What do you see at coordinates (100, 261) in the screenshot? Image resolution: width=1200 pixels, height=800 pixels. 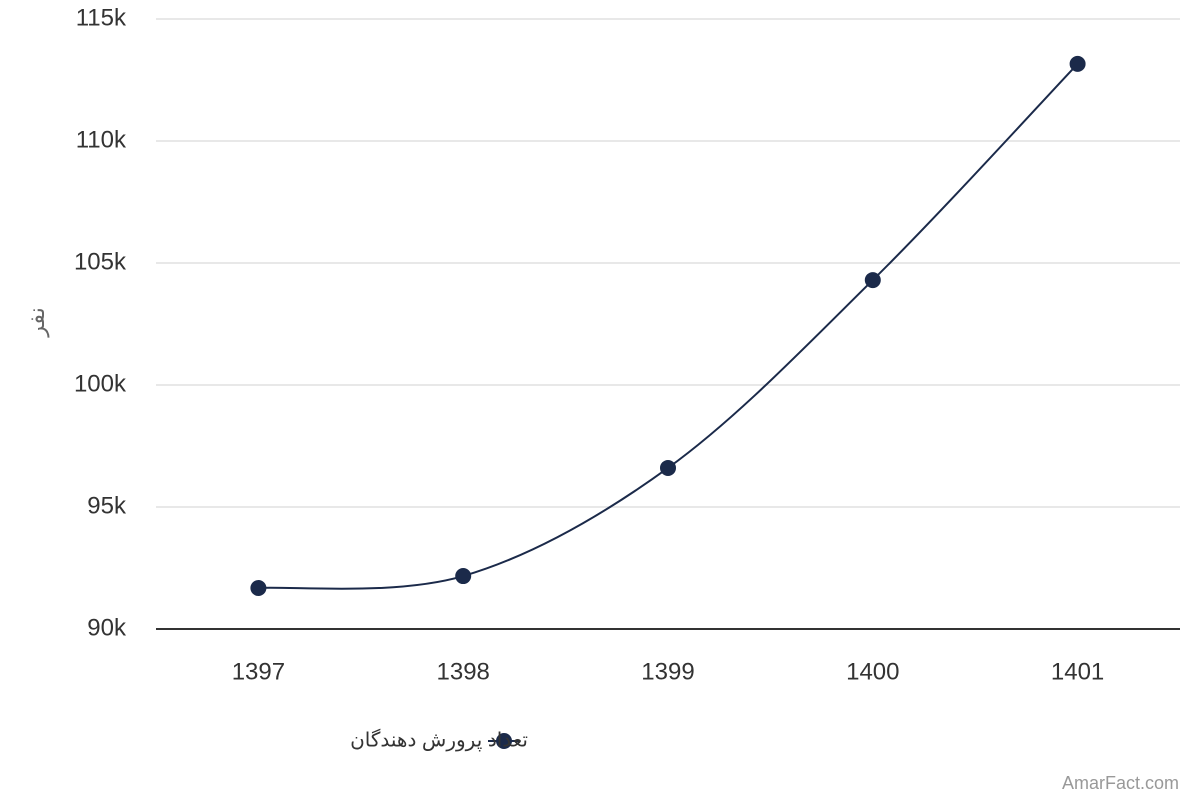 I see `y-tick-label: 105k` at bounding box center [100, 261].